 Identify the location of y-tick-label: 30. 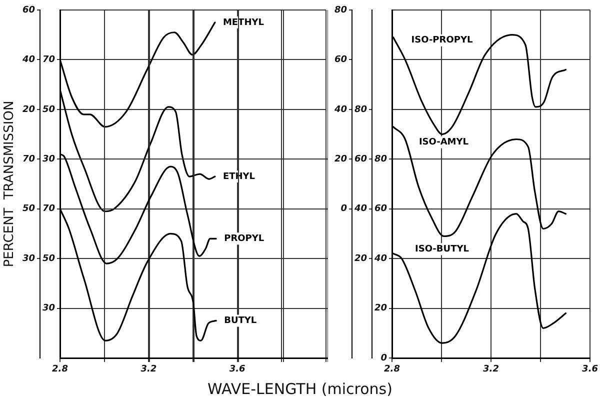
(48, 309).